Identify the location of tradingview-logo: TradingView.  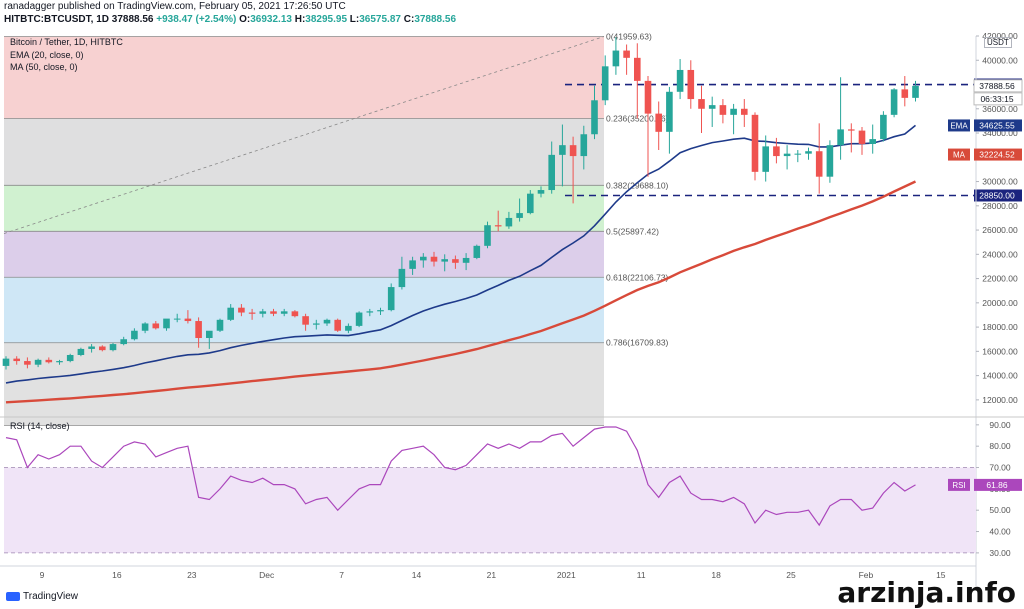
(42, 596).